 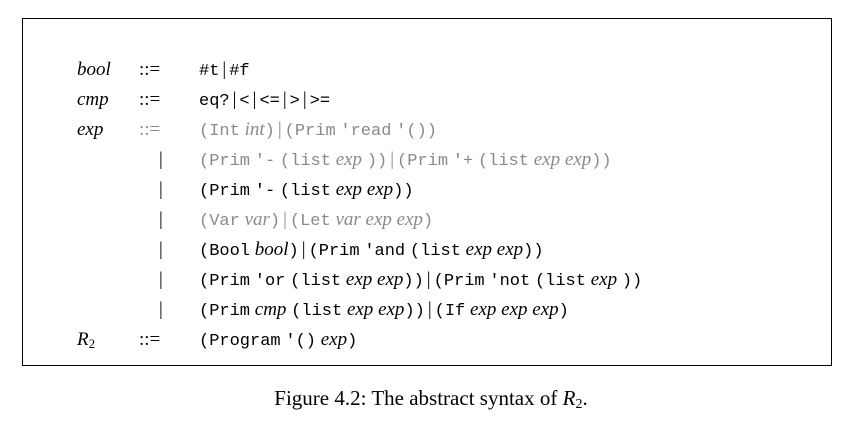 What do you see at coordinates (93, 99) in the screenshot?
I see `nonterminal-cmp: cmp` at bounding box center [93, 99].